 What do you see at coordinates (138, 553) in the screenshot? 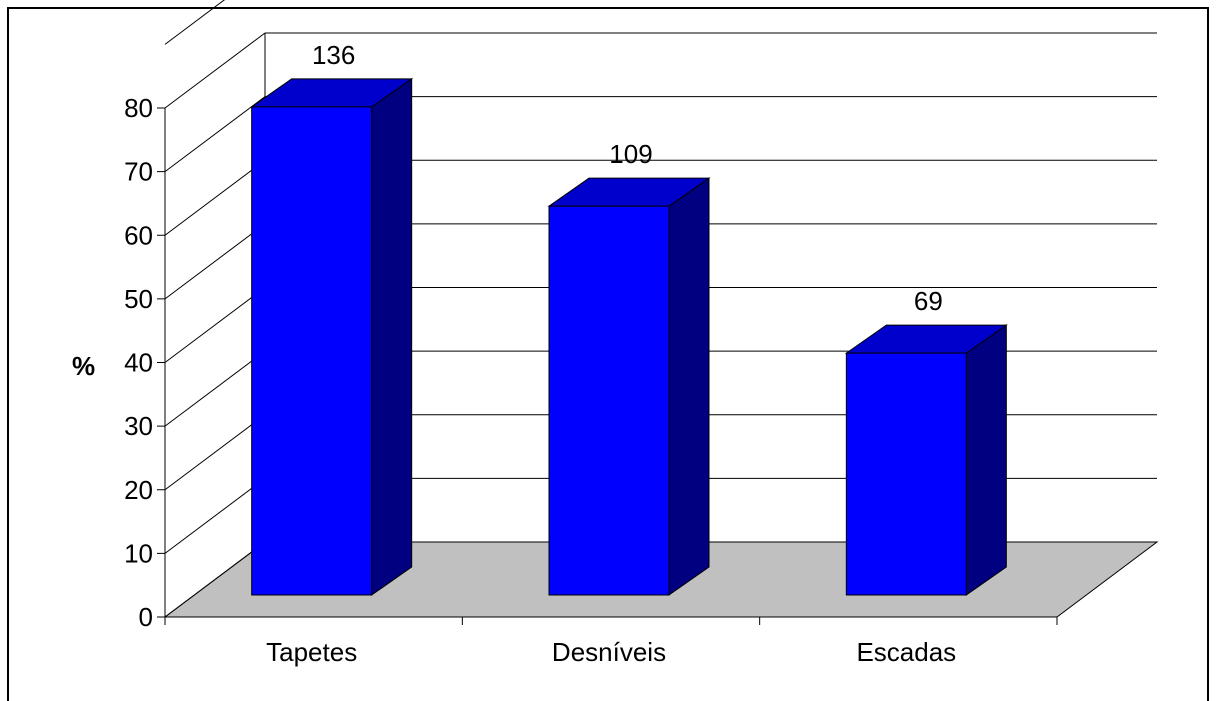
I see `y-tick-label: 10` at bounding box center [138, 553].